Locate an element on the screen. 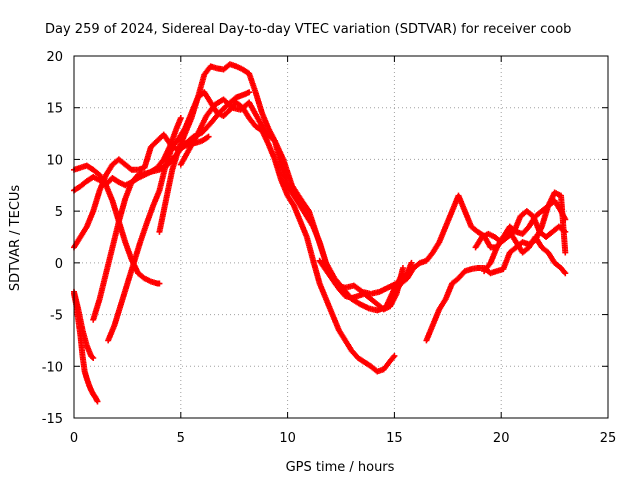  series-sat-j is located at coordinates (365, 277).